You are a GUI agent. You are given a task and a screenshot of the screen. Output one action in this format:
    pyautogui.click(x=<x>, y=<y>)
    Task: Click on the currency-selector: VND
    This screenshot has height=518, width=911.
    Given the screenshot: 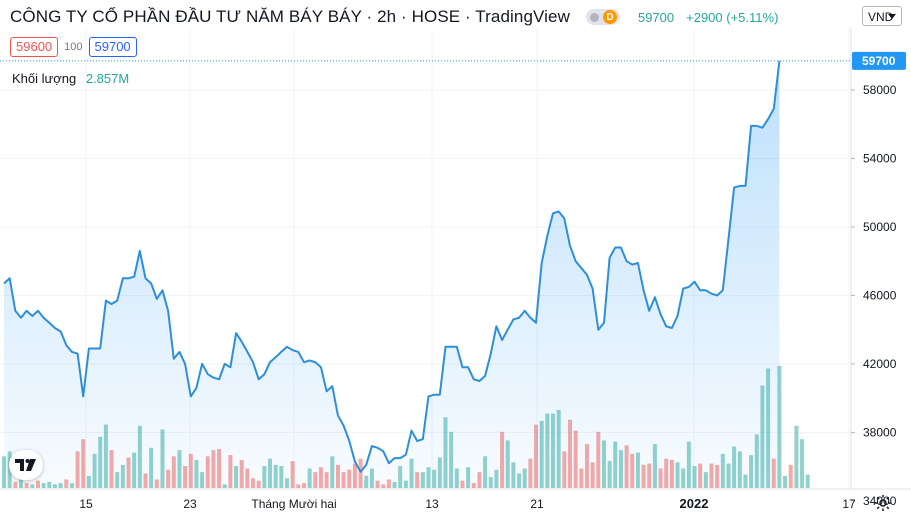 What is the action you would take?
    pyautogui.click(x=882, y=16)
    